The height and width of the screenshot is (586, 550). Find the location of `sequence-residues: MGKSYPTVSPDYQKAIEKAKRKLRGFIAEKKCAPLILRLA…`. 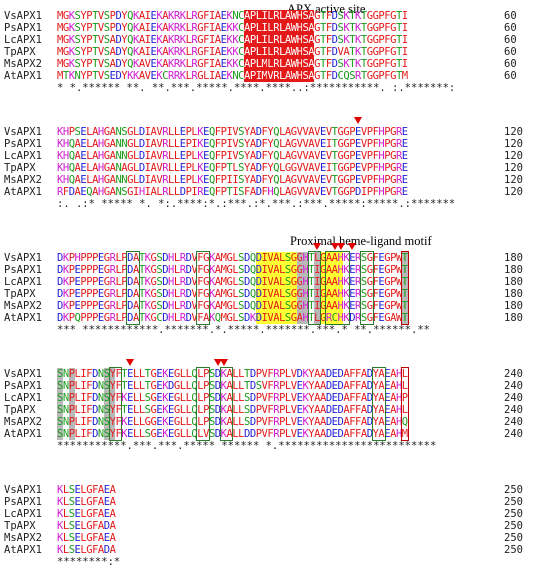

sequence-residues: MGKSYPTVSPDYQKAIEKAKRKLRGFIAEKKCAPLILRLA… is located at coordinates (233, 28).